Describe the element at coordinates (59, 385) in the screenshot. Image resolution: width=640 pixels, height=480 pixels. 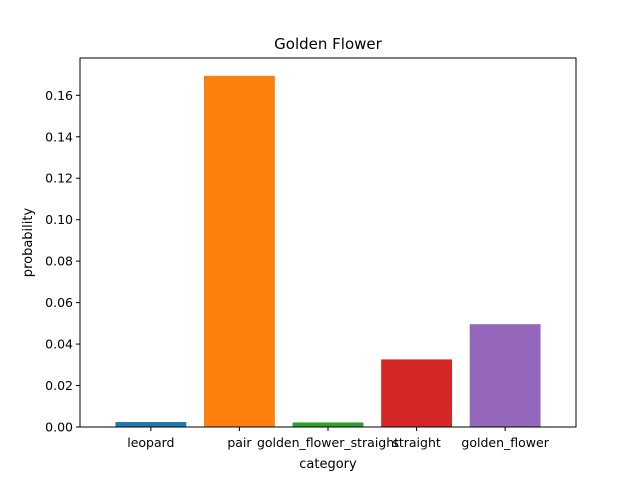
I see `y-tick-label: 0.02` at that location.